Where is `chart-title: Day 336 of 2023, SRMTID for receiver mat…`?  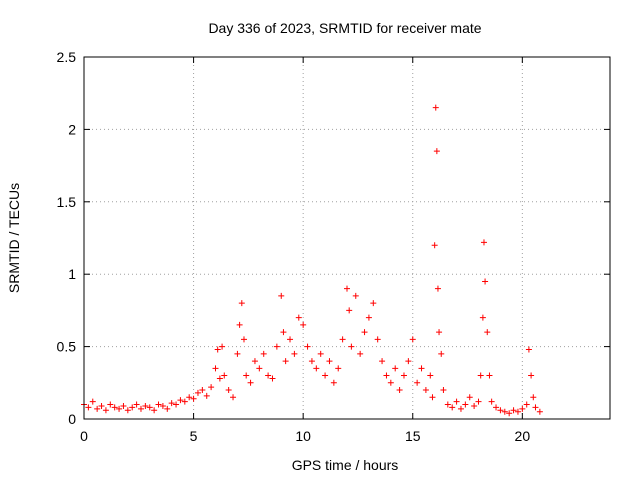
chart-title: Day 336 of 2023, SRMTID for receiver mat… is located at coordinates (344, 28).